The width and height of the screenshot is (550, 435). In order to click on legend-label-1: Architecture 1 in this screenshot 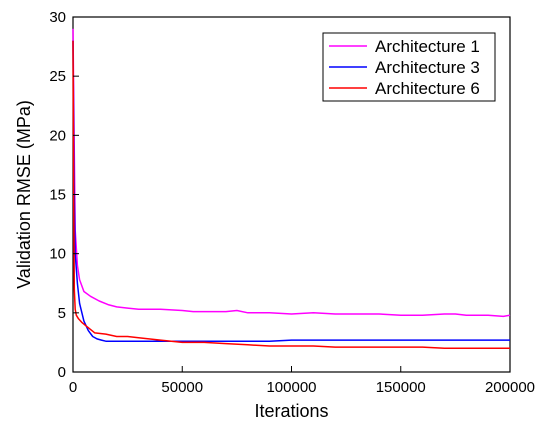, I will do `click(427, 46)`.